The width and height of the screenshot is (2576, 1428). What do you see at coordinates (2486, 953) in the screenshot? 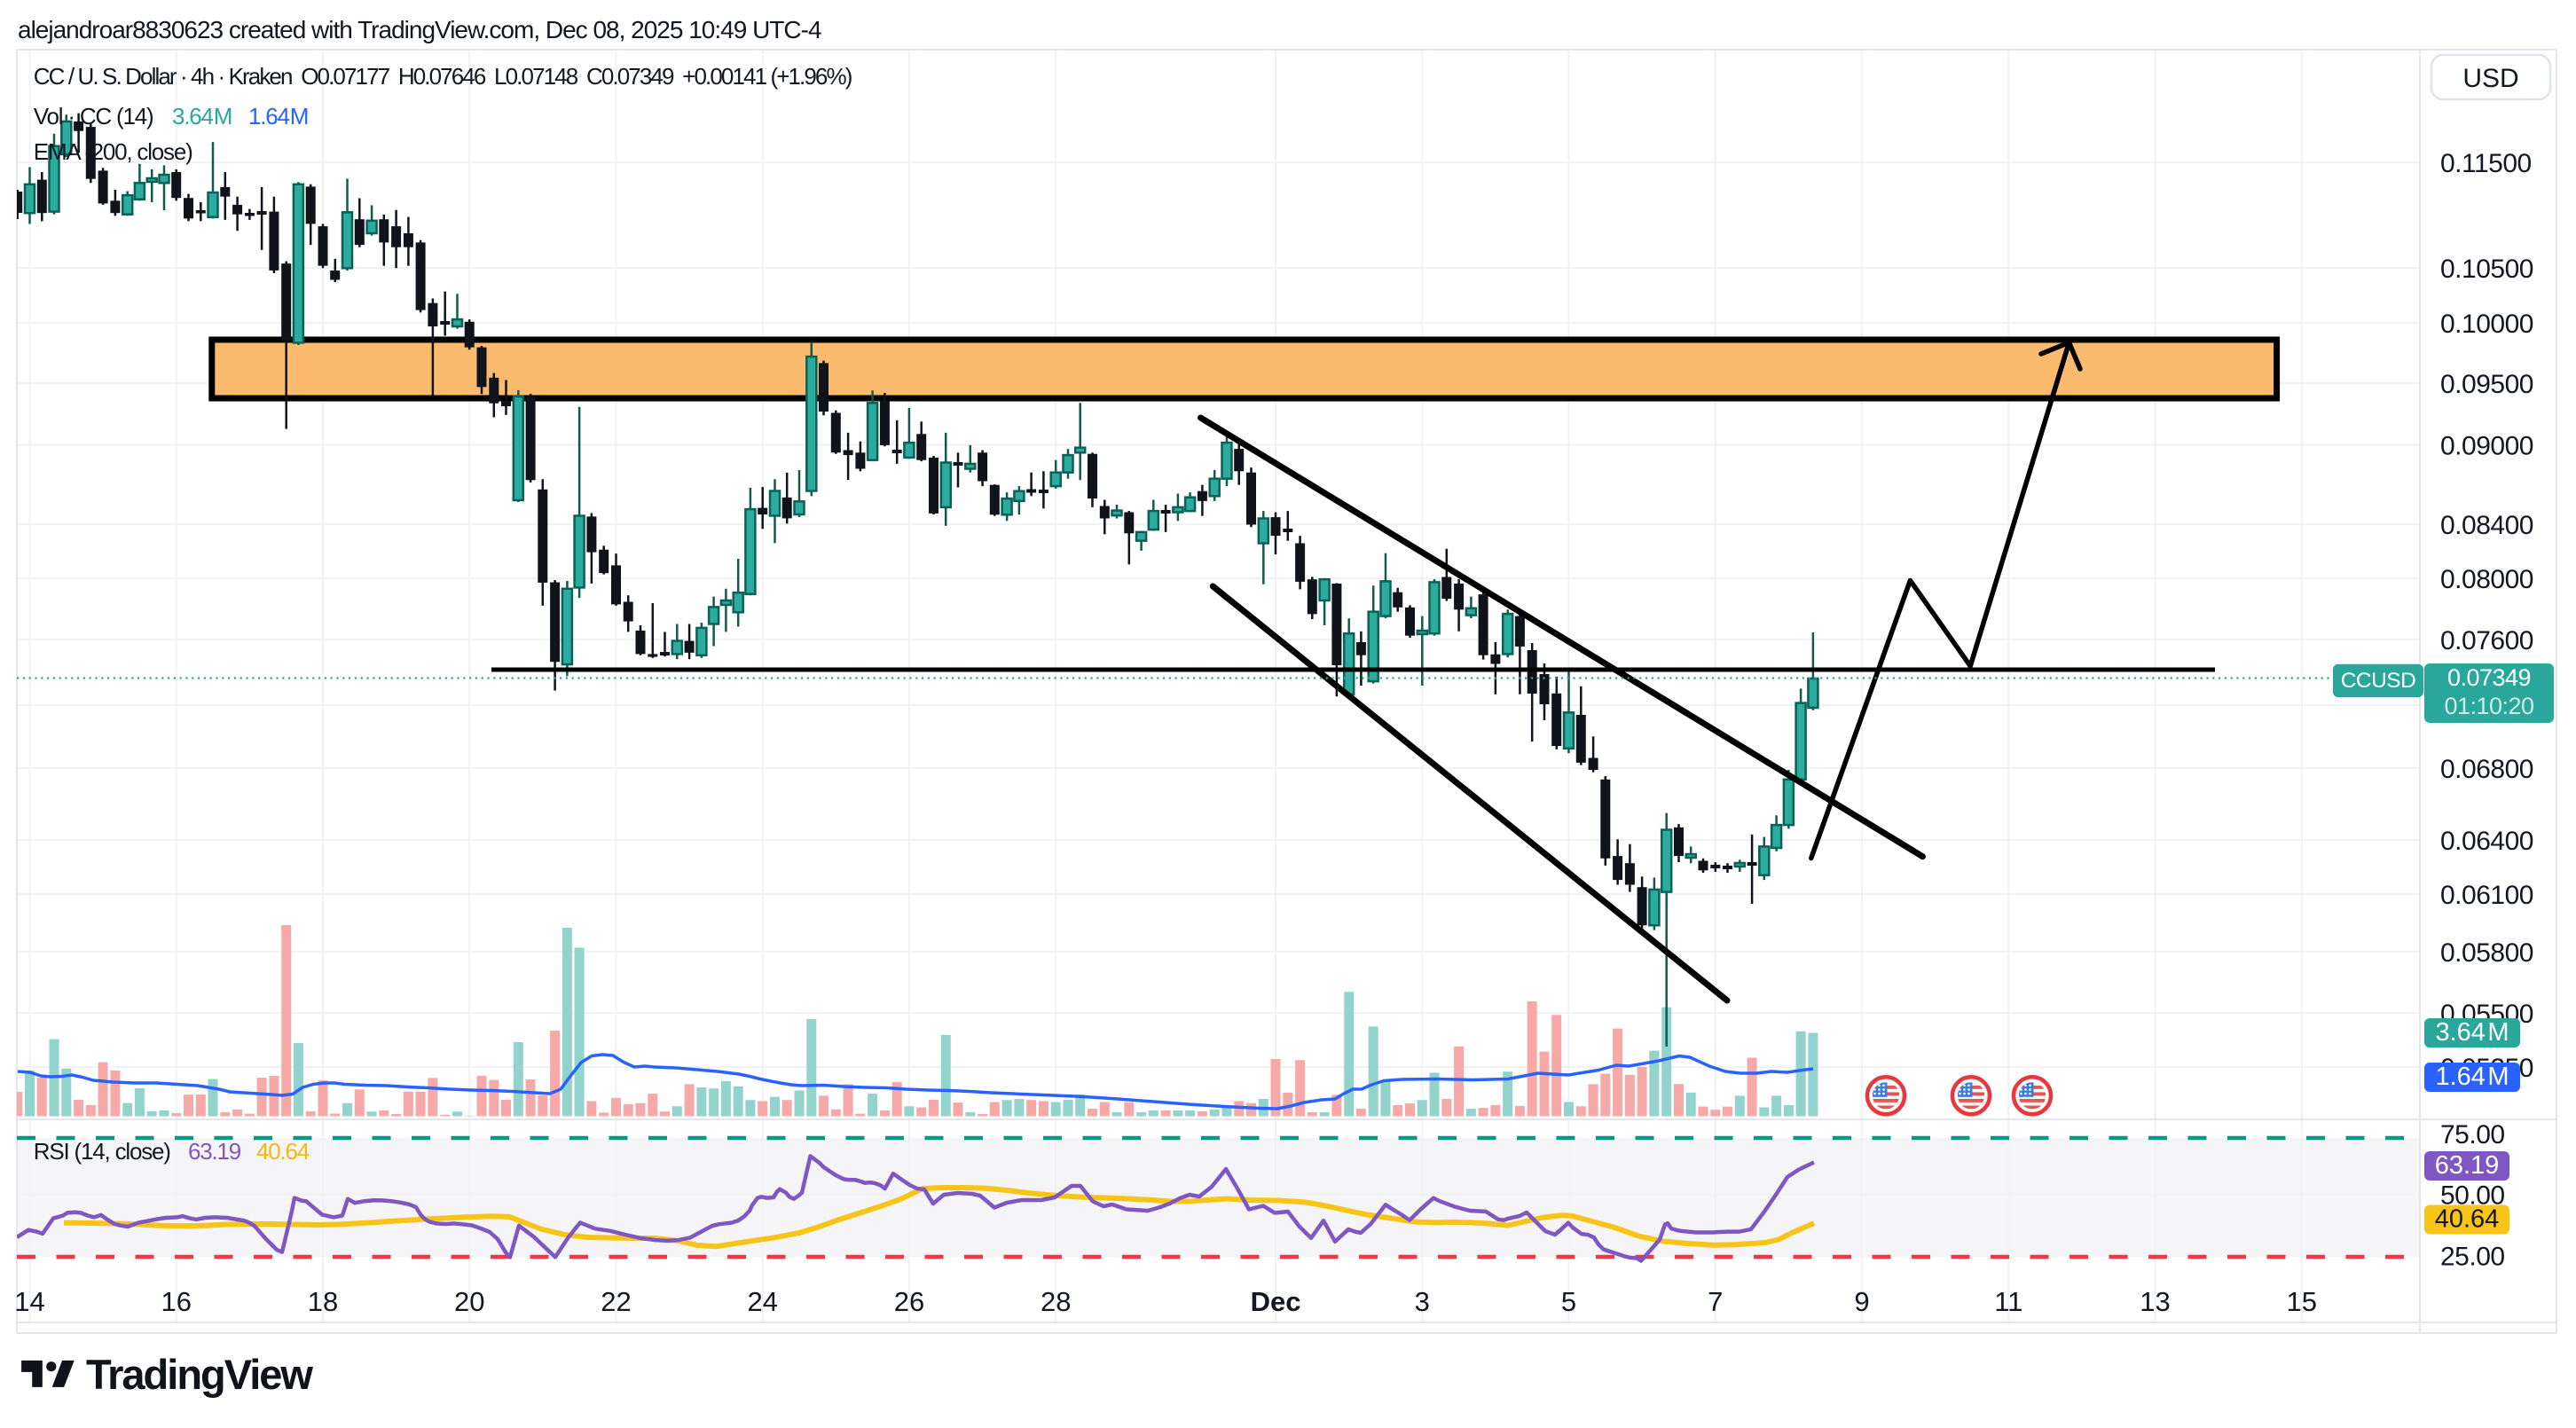
I see `svg-text: 0.05800` at bounding box center [2486, 953].